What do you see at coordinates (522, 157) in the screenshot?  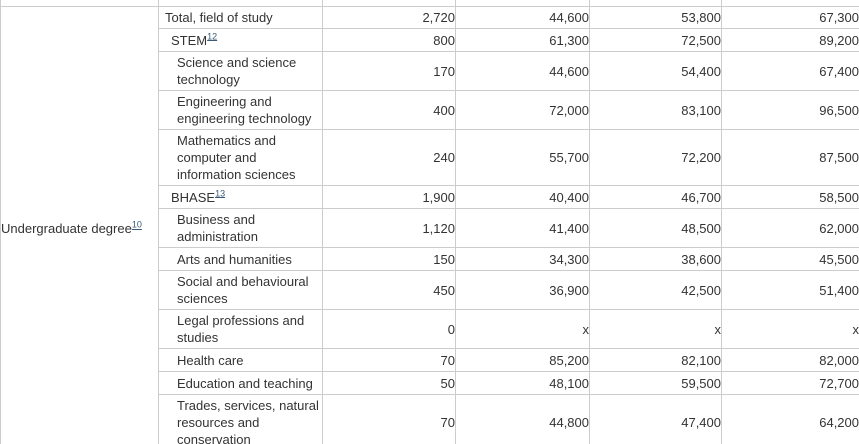 I see `value-cell: 55,700` at bounding box center [522, 157].